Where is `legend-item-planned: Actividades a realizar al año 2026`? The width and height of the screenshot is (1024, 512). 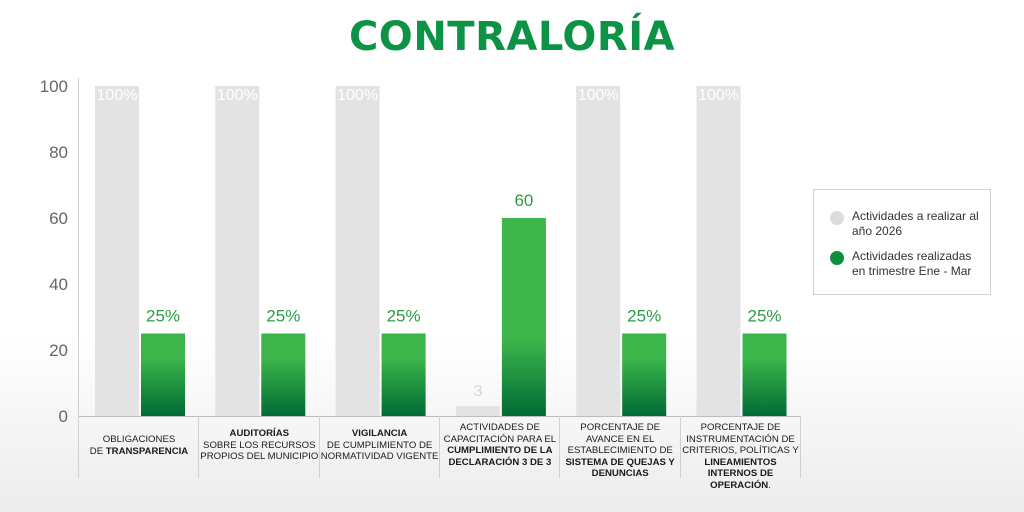
legend-item-planned: Actividades a realizar al año 2026 is located at coordinates (906, 224).